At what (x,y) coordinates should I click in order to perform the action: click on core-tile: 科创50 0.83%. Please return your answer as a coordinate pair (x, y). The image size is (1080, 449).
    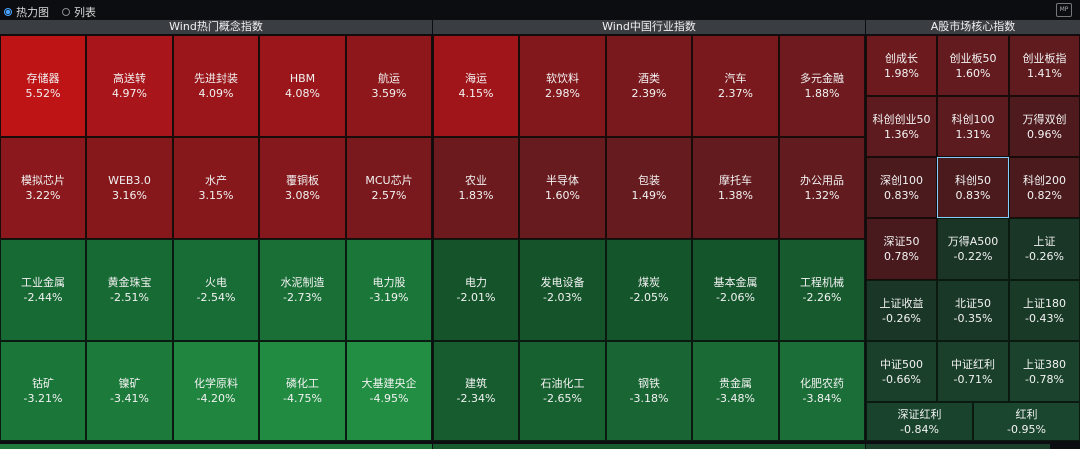
    Looking at the image, I should click on (973, 187).